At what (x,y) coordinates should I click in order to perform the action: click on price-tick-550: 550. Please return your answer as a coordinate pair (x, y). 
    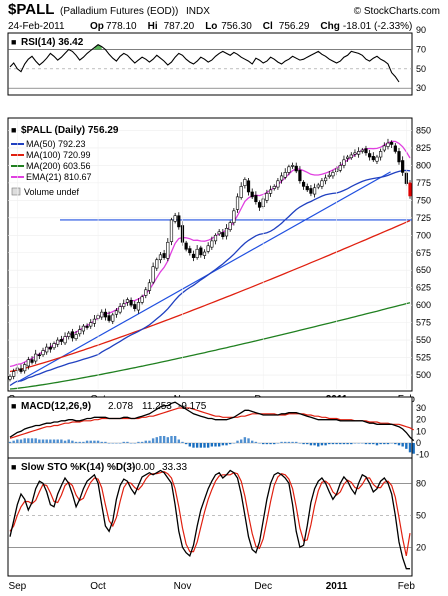
    Looking at the image, I should click on (423, 340).